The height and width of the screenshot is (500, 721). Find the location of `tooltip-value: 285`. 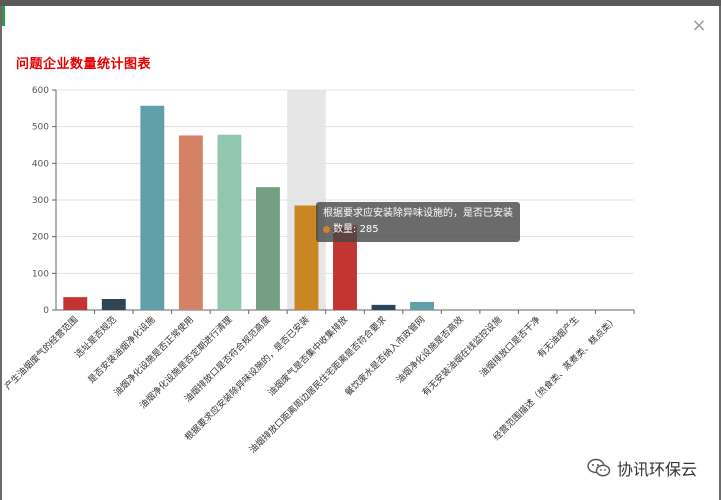

tooltip-value: 285 is located at coordinates (369, 229).